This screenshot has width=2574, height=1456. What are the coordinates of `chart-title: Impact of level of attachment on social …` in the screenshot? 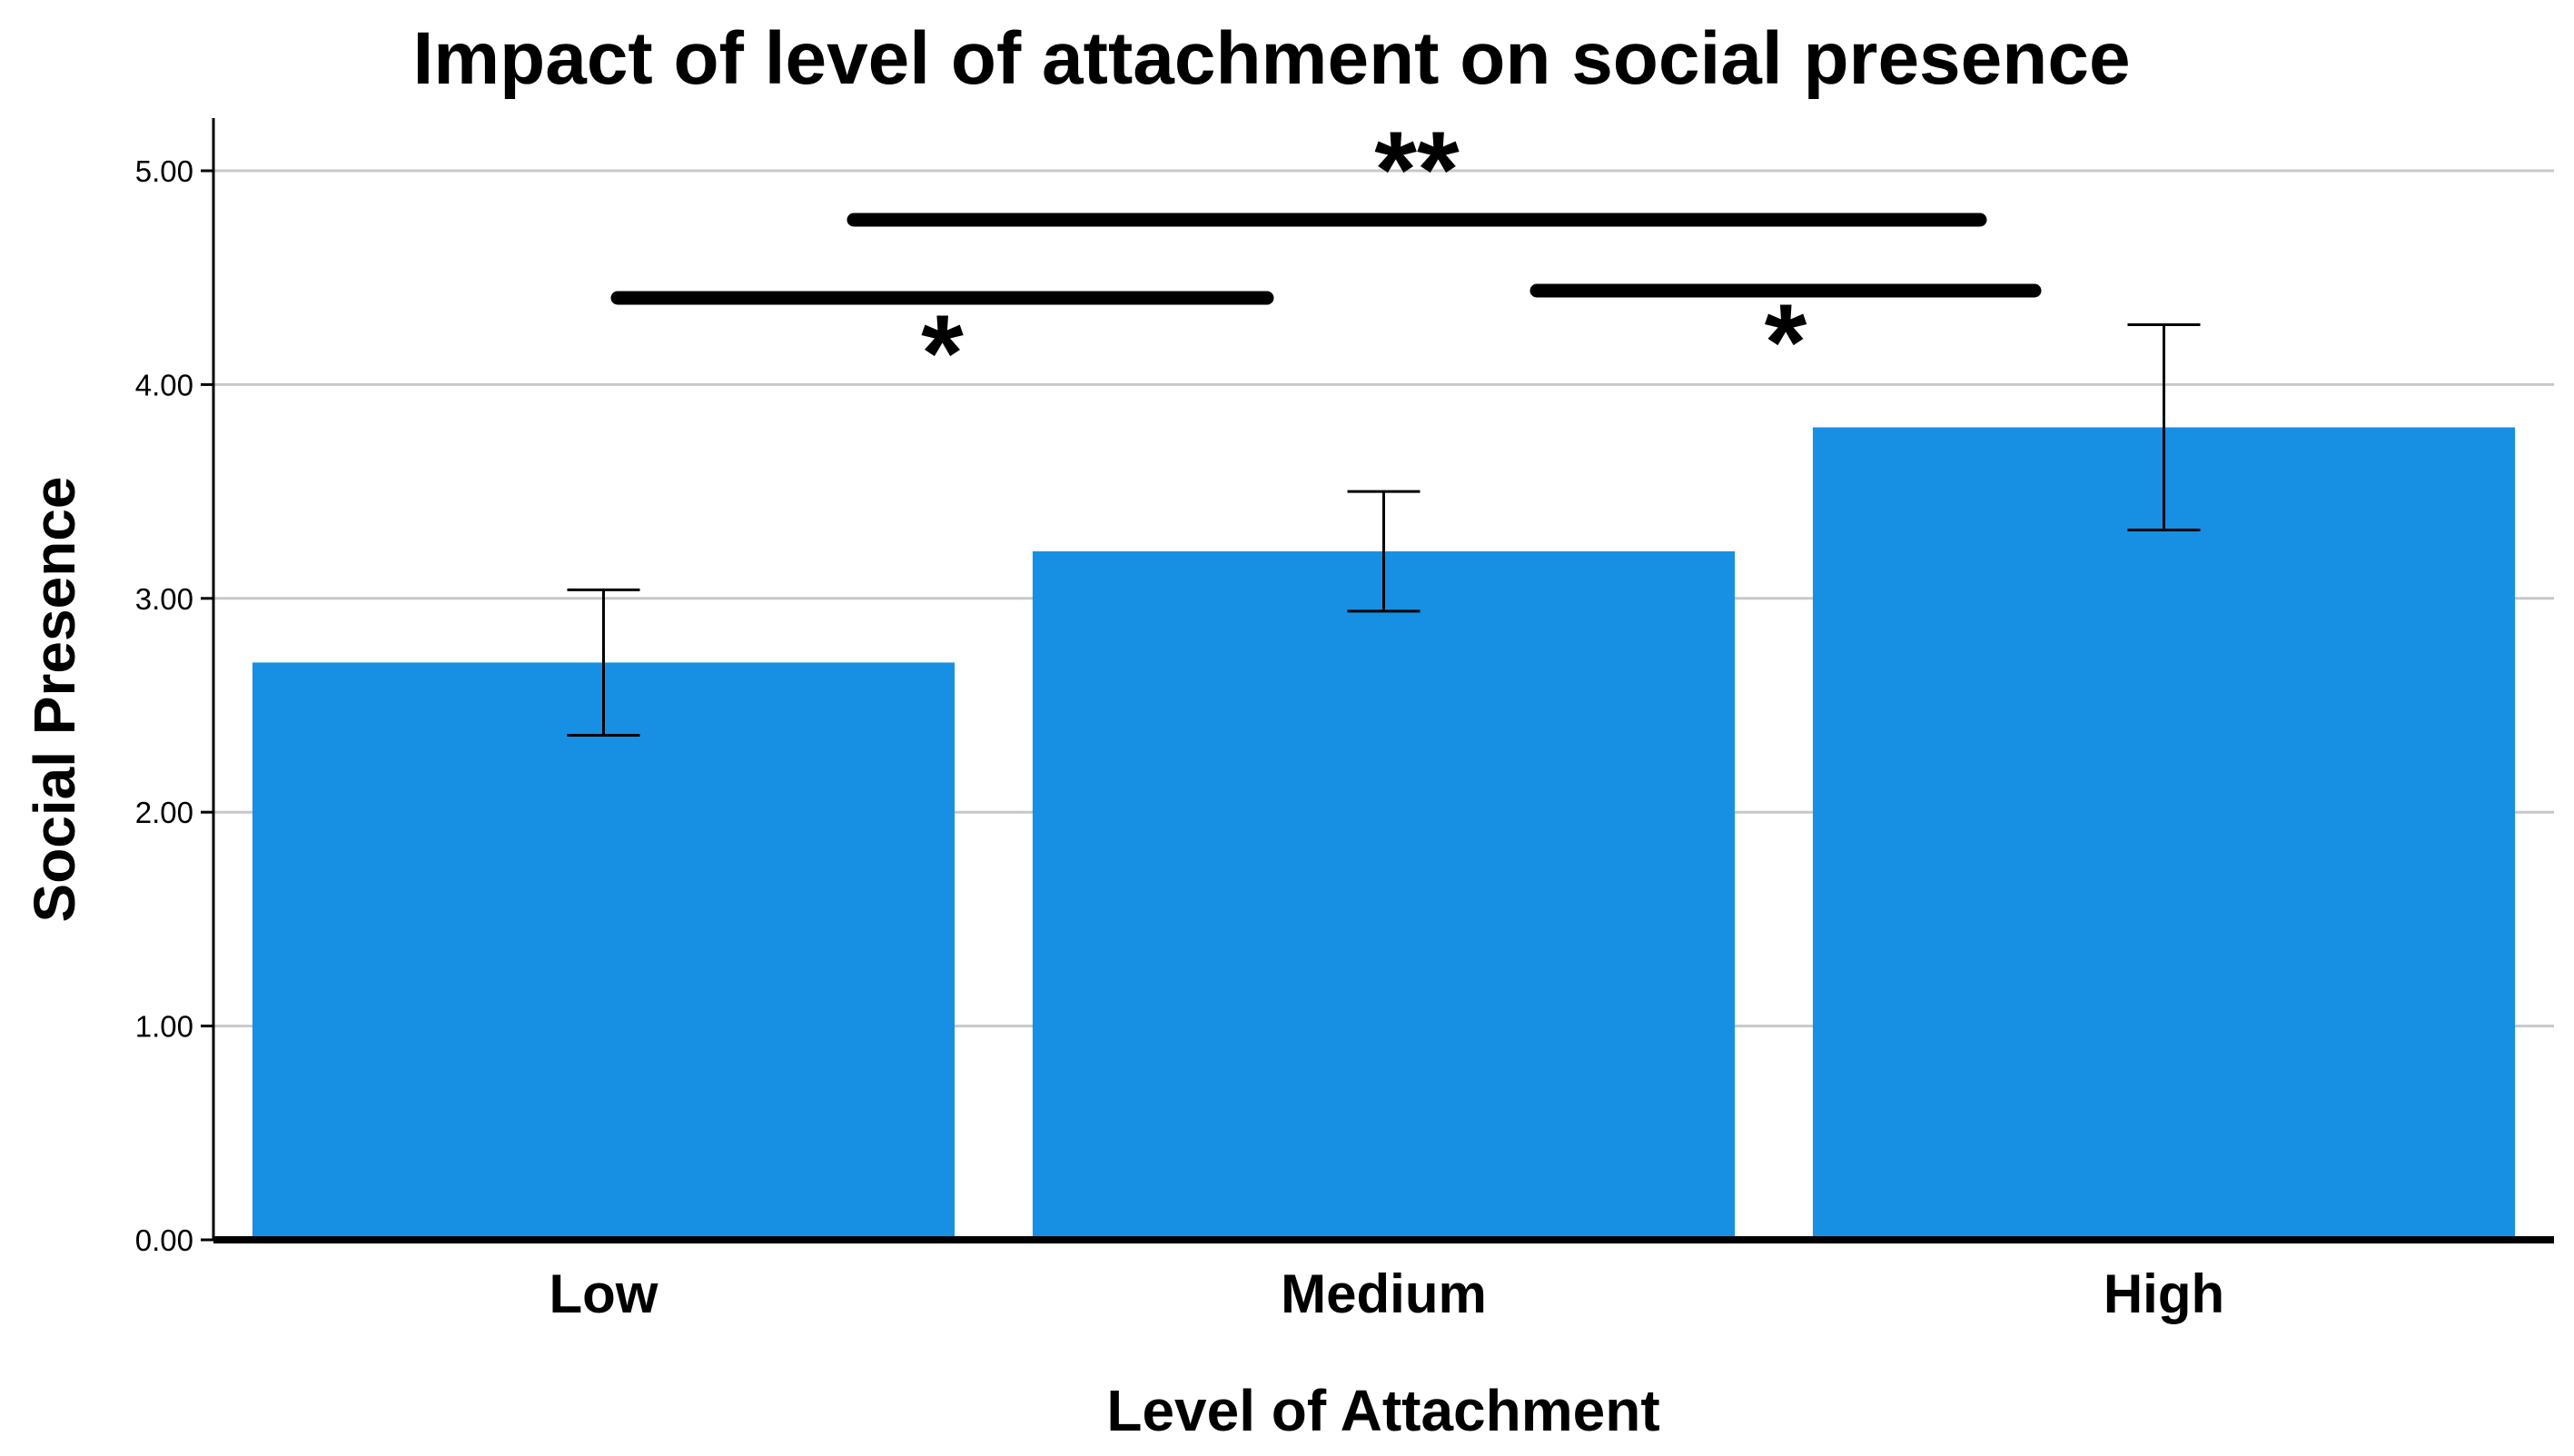 It's located at (1271, 58).